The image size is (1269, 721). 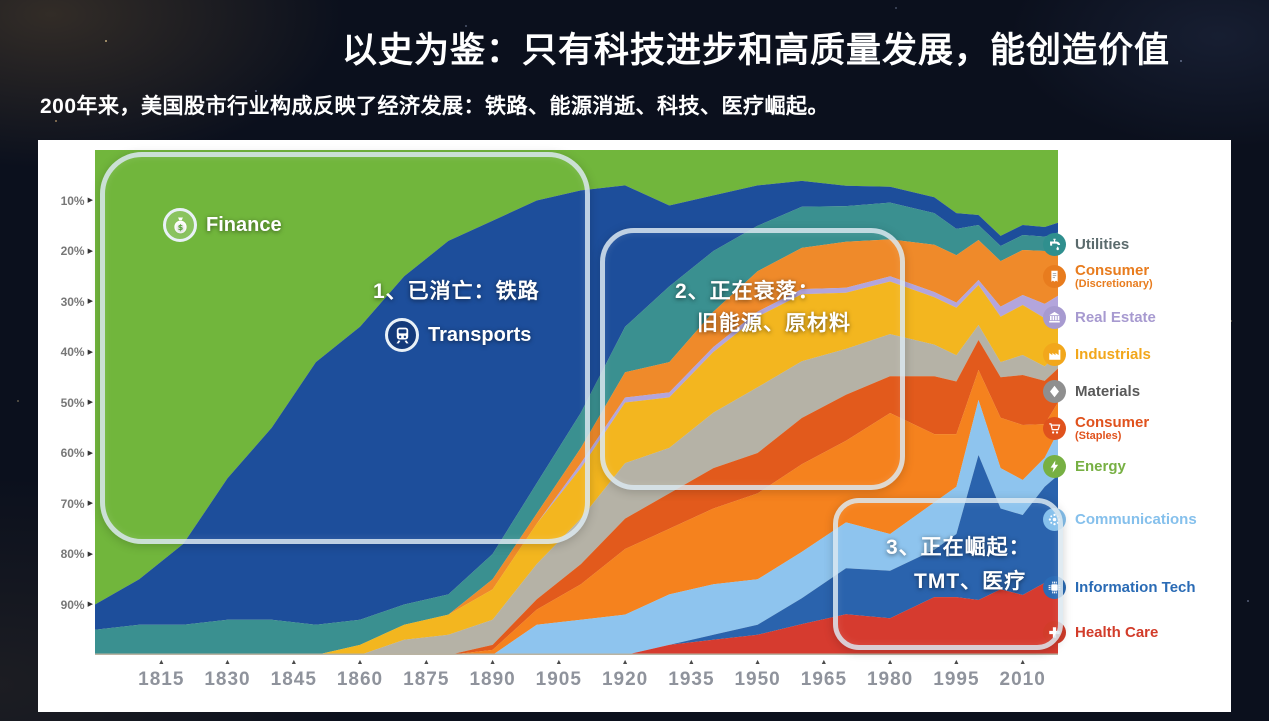 I want to click on x-tick-text: 1815, so click(x=161, y=679).